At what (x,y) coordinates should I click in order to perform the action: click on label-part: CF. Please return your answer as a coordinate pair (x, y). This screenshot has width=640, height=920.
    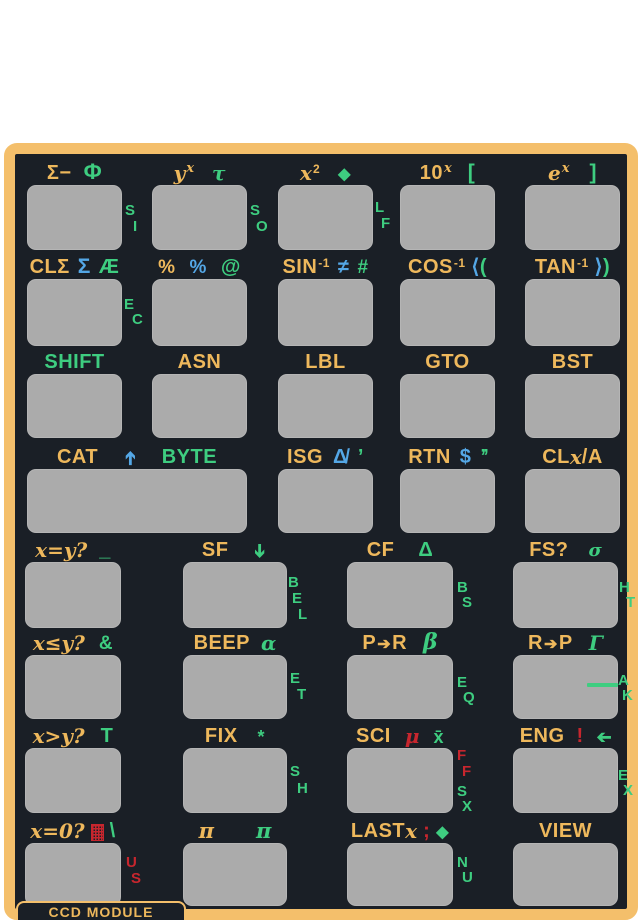
    Looking at the image, I should click on (380, 550).